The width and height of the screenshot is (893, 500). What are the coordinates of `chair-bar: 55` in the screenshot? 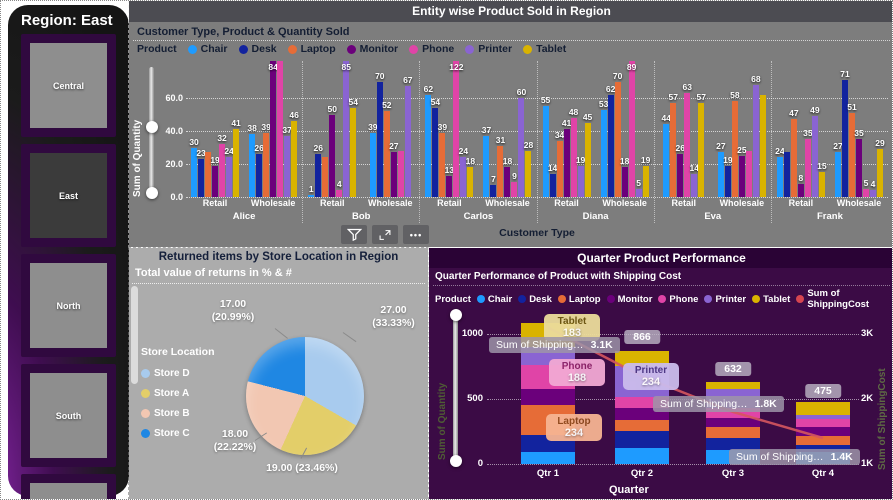 It's located at (545, 146).